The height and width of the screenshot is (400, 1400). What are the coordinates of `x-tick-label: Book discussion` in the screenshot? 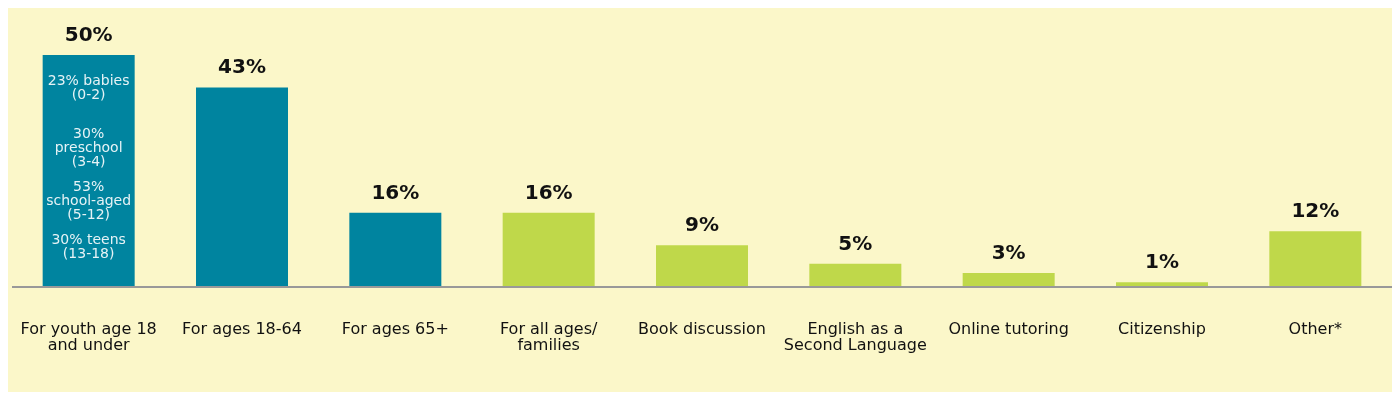 It's located at (702, 329).